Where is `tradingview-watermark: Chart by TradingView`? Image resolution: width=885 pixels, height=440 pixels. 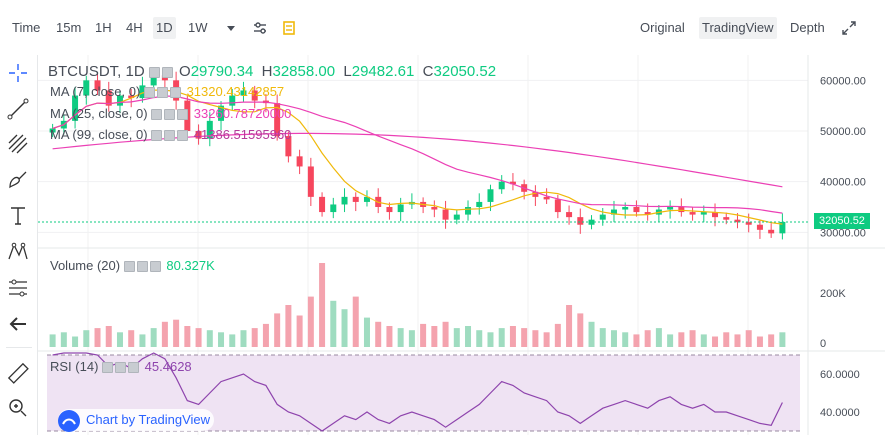 tradingview-watermark: Chart by TradingView is located at coordinates (136, 420).